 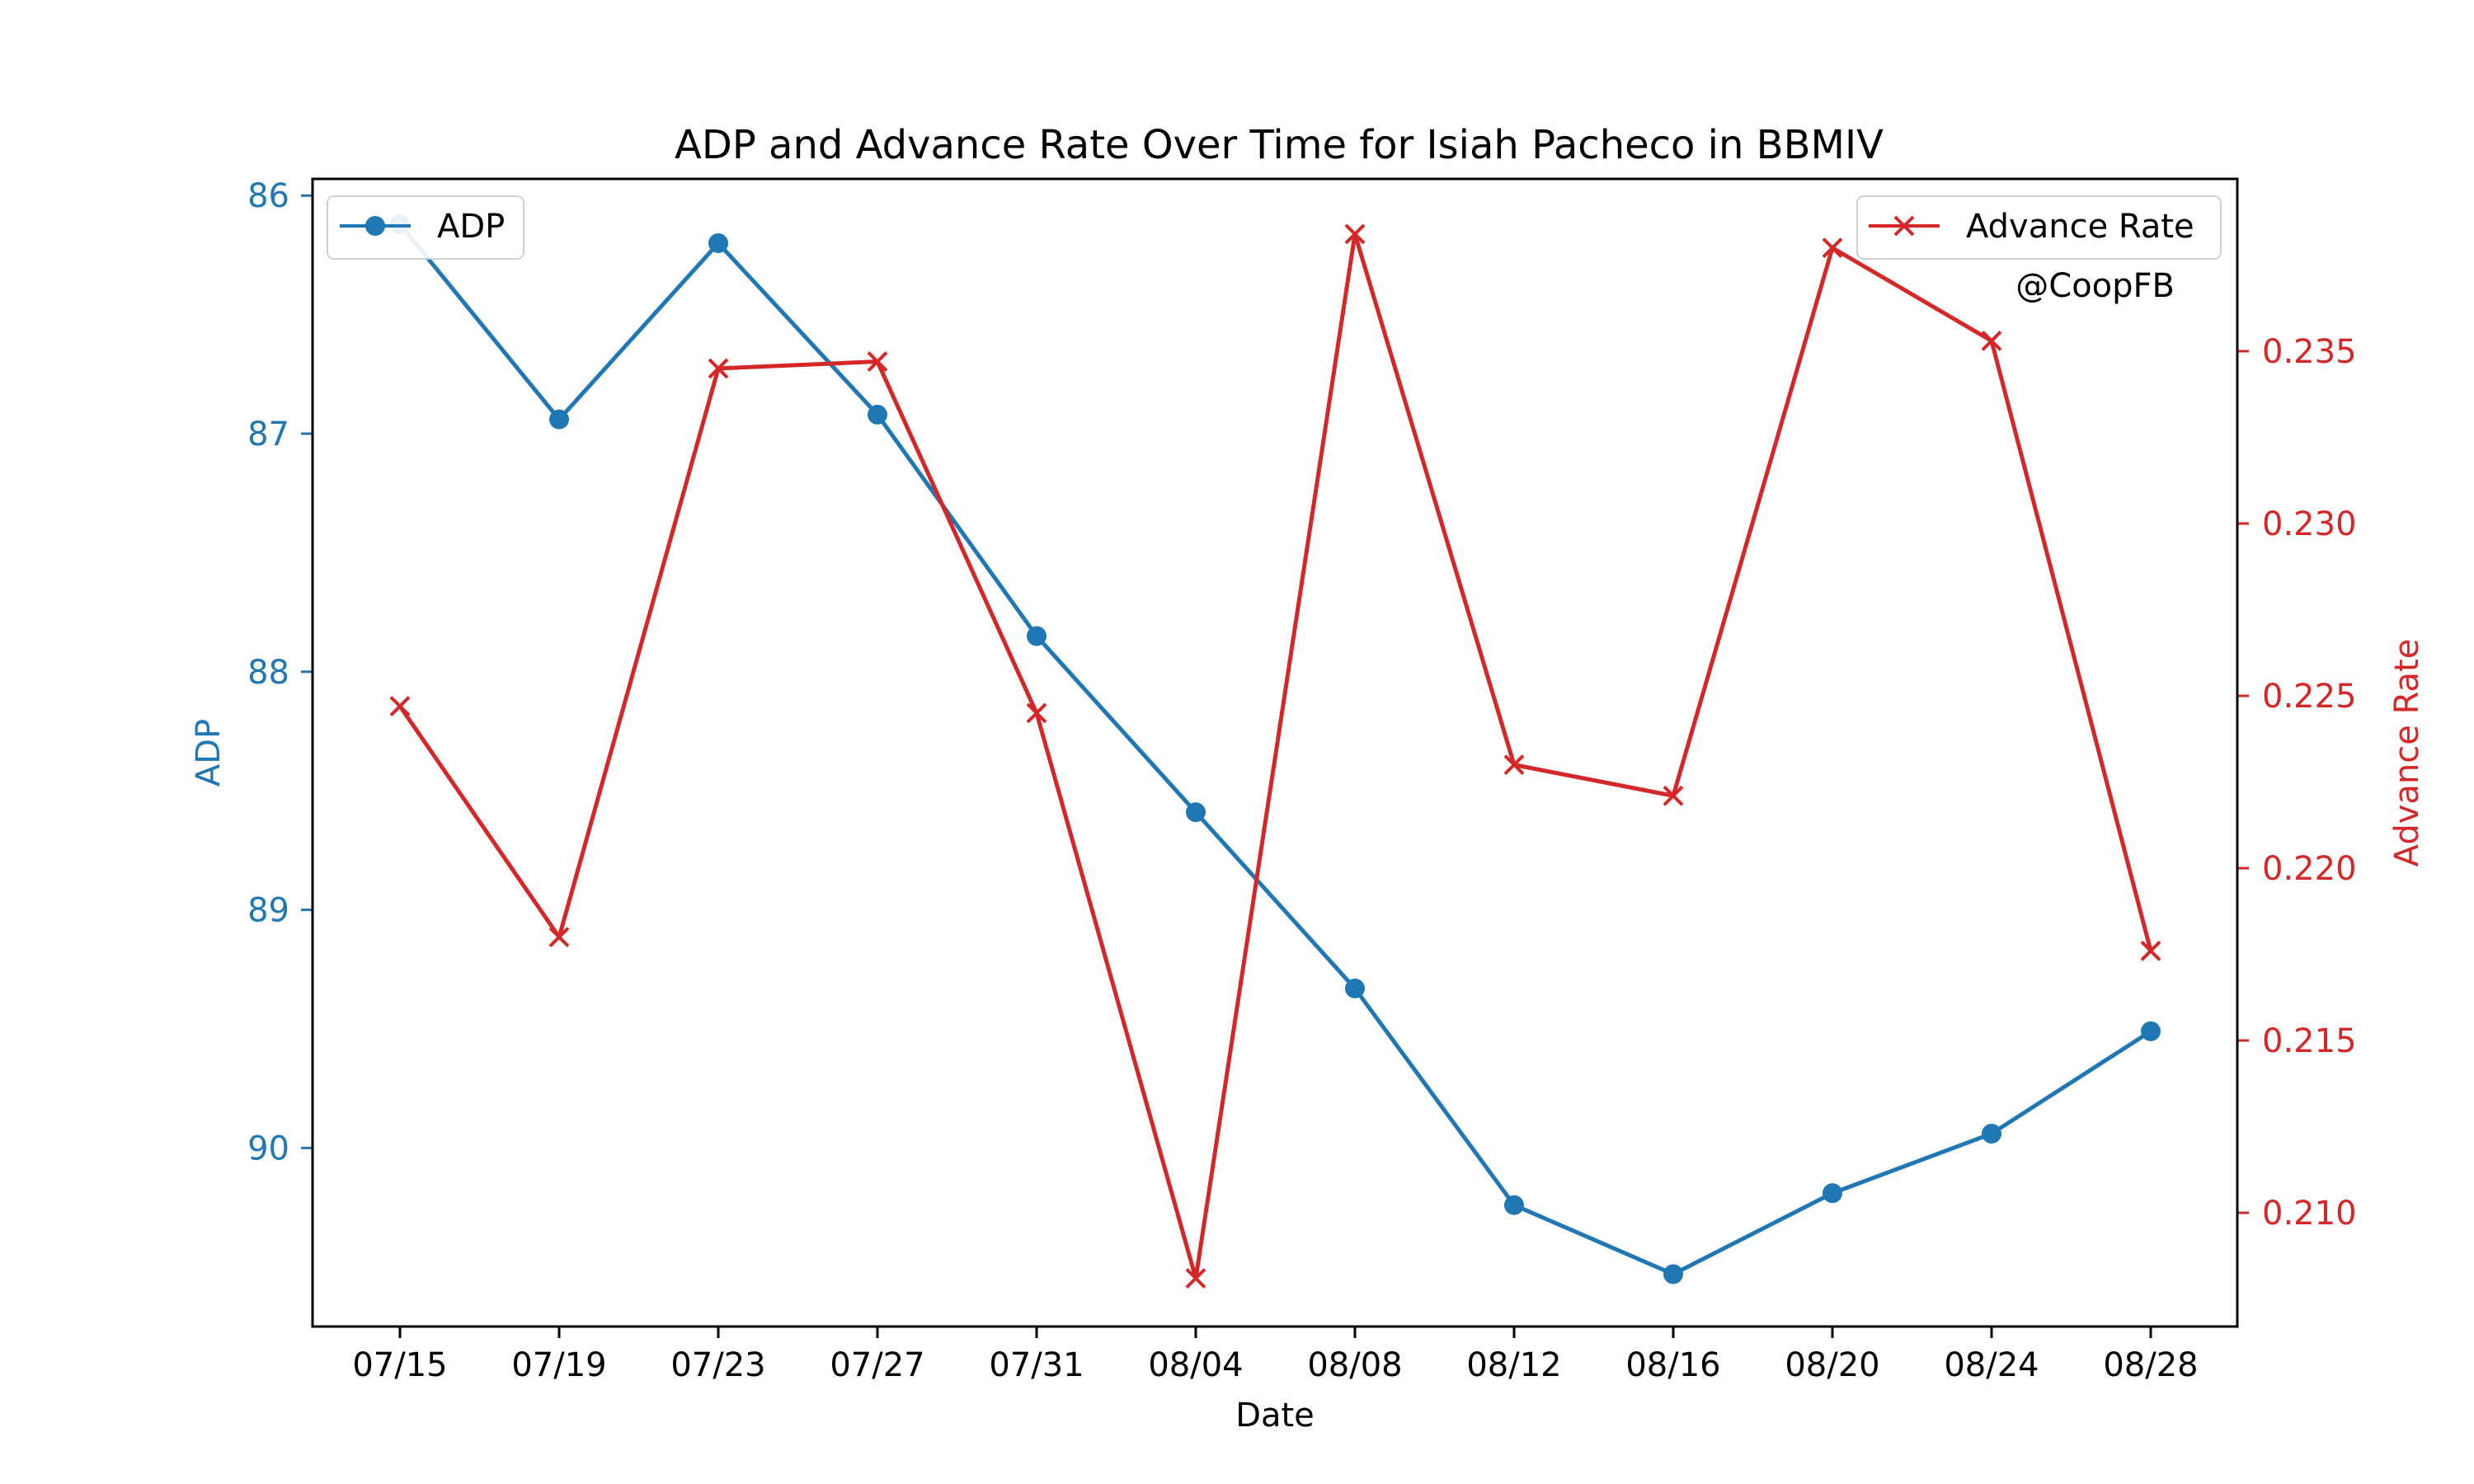 I want to click on legend-adp: ADP, so click(x=425, y=228).